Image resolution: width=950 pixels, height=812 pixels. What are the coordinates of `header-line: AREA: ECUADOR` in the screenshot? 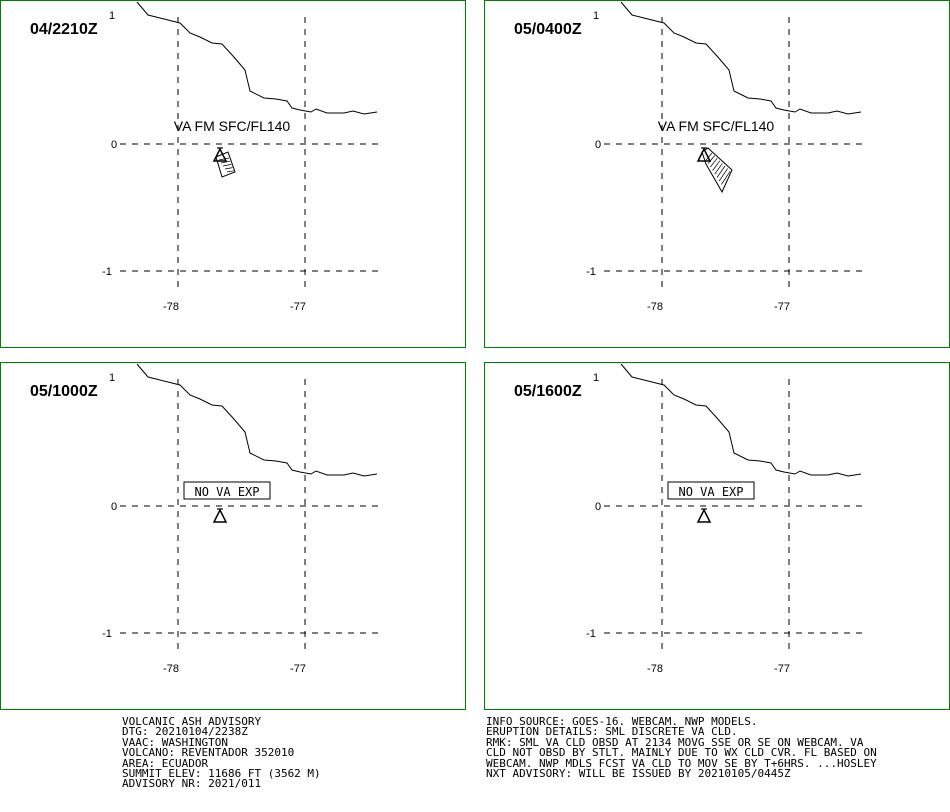 It's located at (165, 763).